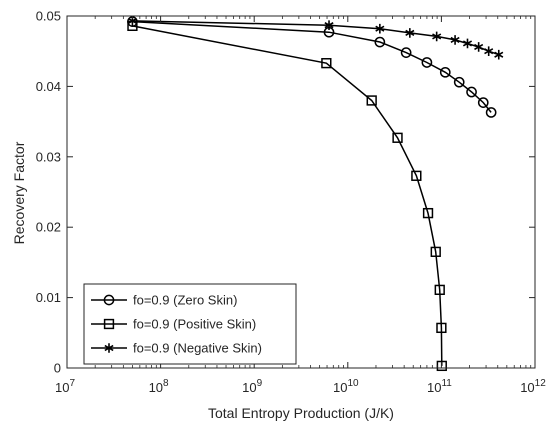 This screenshot has height=428, width=550. I want to click on y-tick-label: 0.02, so click(48, 227).